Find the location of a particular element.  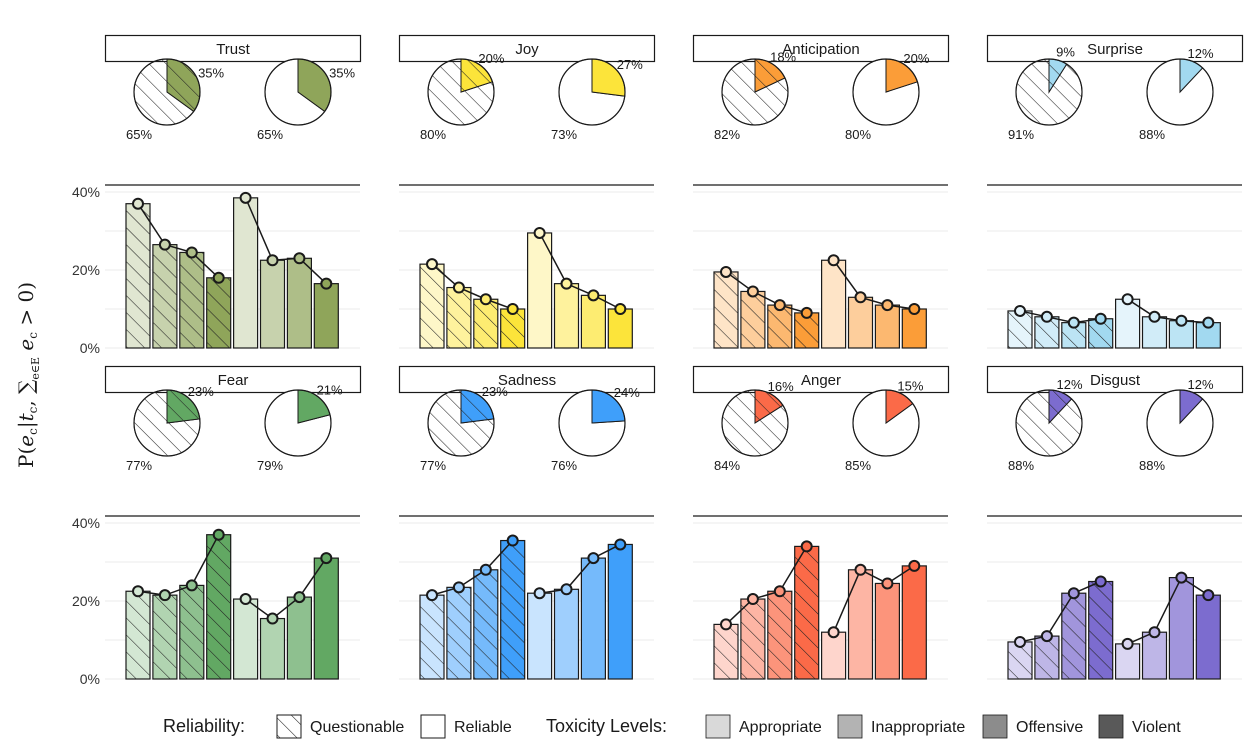

bar-reliable-offensive is located at coordinates (887, 631).